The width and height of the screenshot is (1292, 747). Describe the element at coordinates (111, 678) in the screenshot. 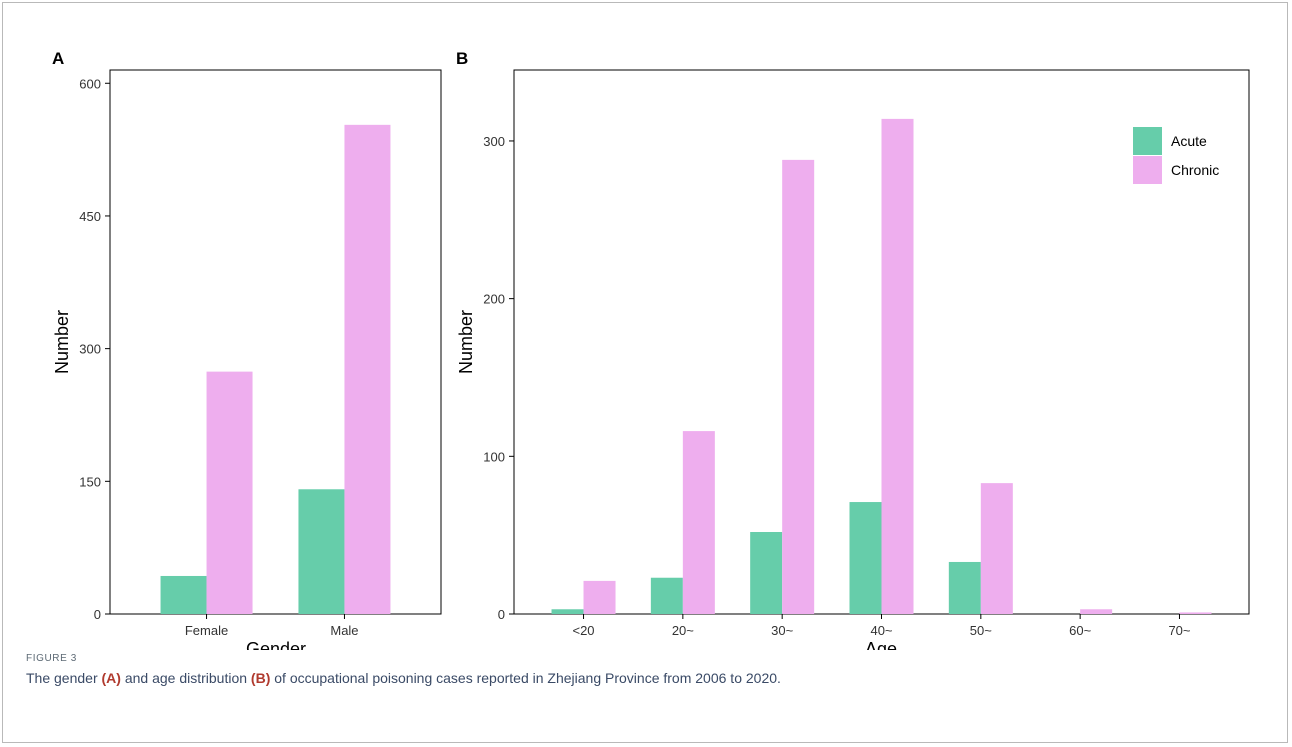

I see `caption-ref-a: (A)` at that location.